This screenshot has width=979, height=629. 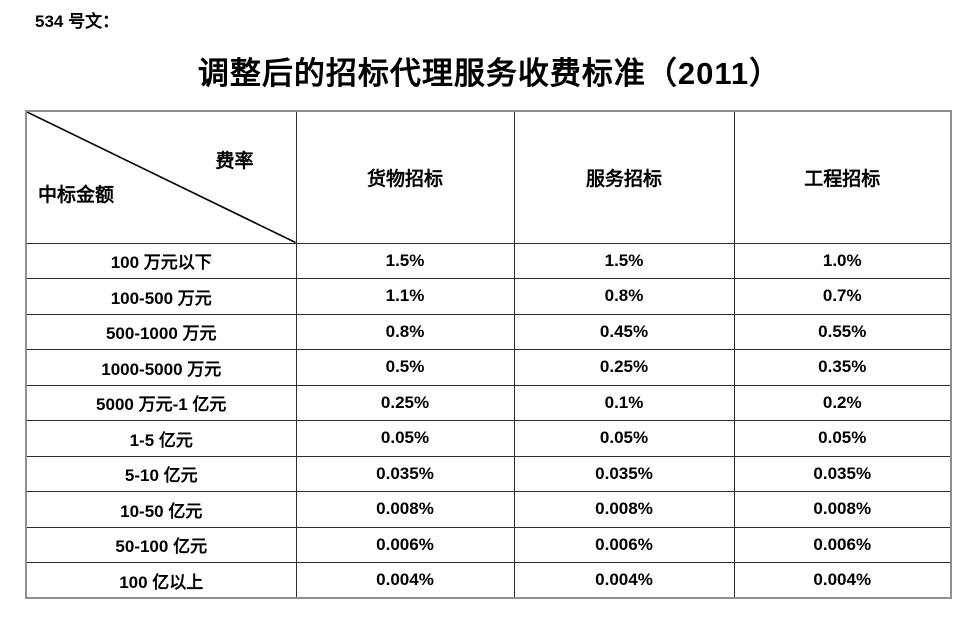 I want to click on table-row: 100 万元以下 1.5% 1.5% 1.0%, so click(x=488, y=260).